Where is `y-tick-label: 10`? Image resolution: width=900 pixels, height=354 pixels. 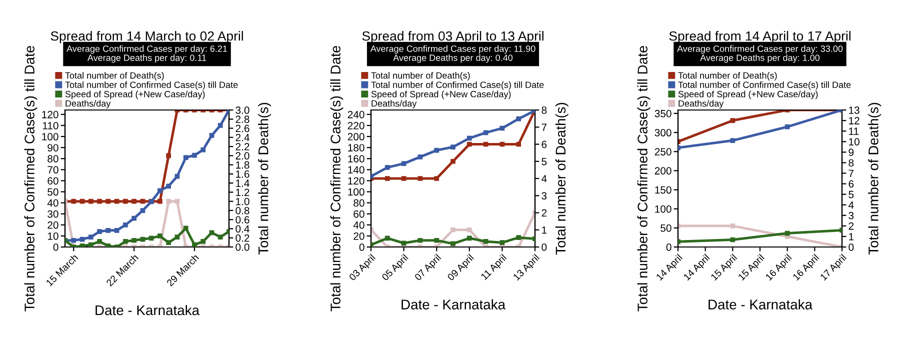
y-tick-label: 10 is located at coordinates (53, 236).